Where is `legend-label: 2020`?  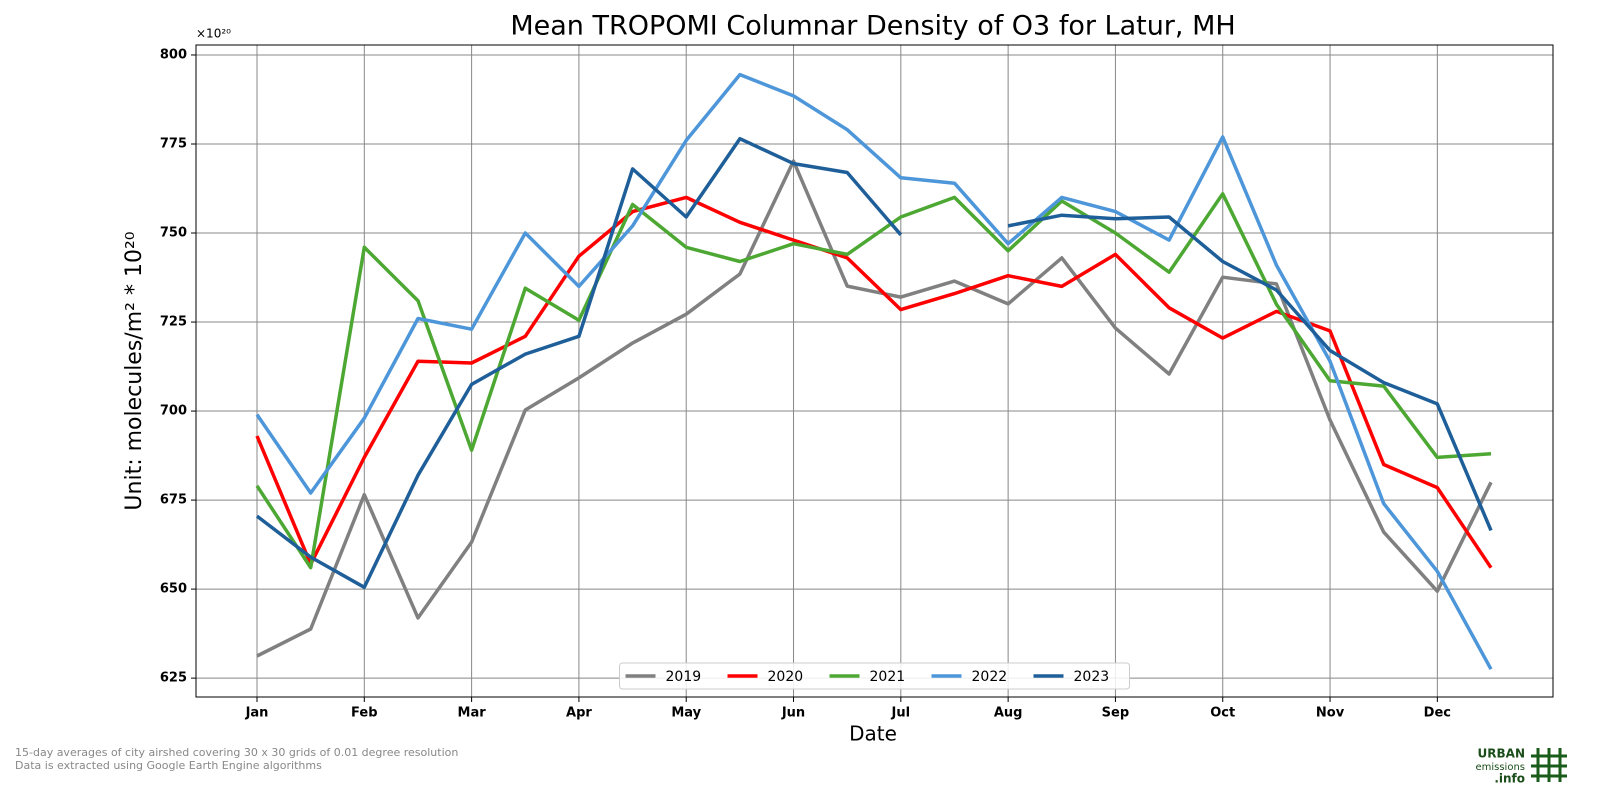
legend-label: 2020 is located at coordinates (786, 677).